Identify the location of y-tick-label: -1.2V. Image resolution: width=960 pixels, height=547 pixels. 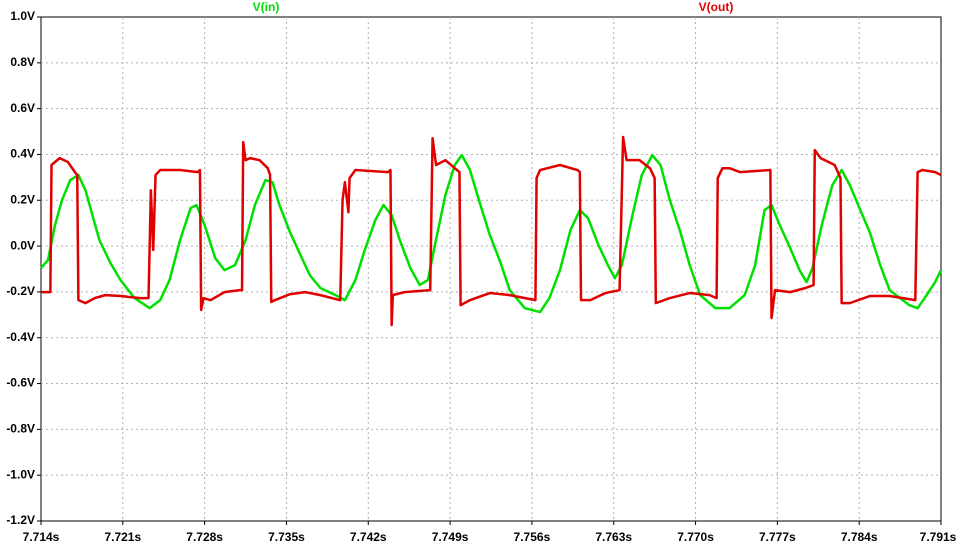
(20, 520).